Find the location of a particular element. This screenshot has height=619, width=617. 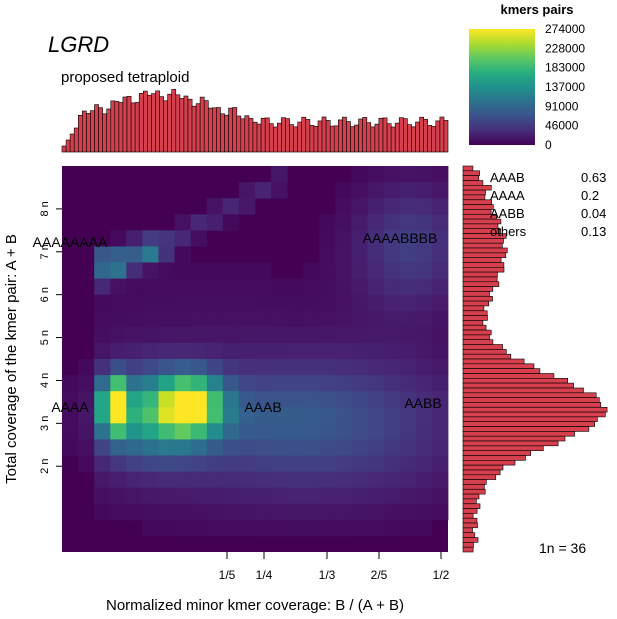

x-tick-label: 1/5 is located at coordinates (227, 575).